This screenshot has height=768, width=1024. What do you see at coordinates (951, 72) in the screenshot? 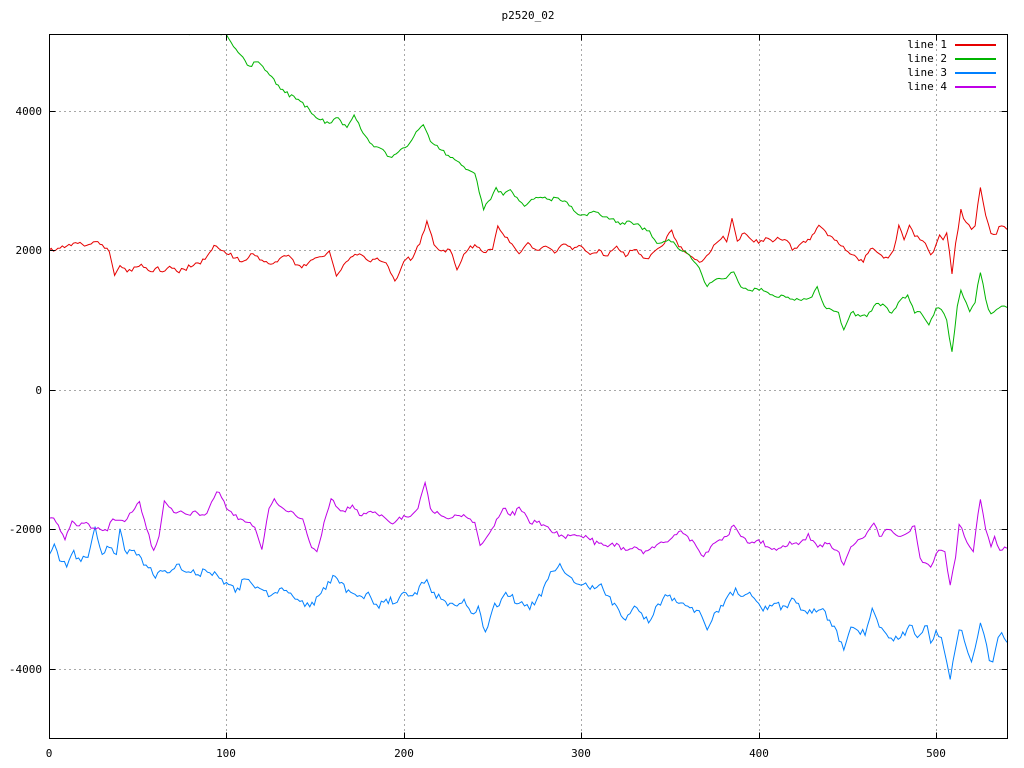
I see `legend-item: line 3` at bounding box center [951, 72].